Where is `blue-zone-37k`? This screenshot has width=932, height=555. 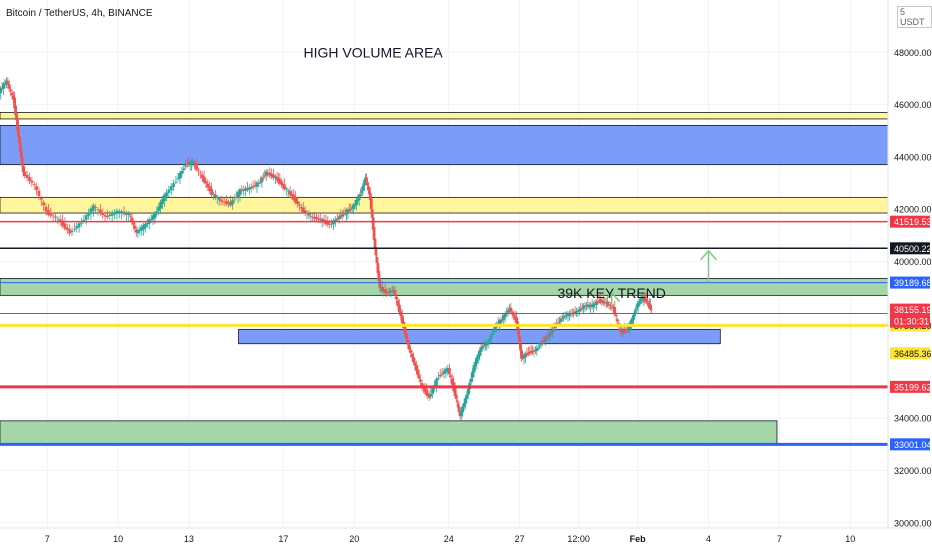 blue-zone-37k is located at coordinates (479, 336).